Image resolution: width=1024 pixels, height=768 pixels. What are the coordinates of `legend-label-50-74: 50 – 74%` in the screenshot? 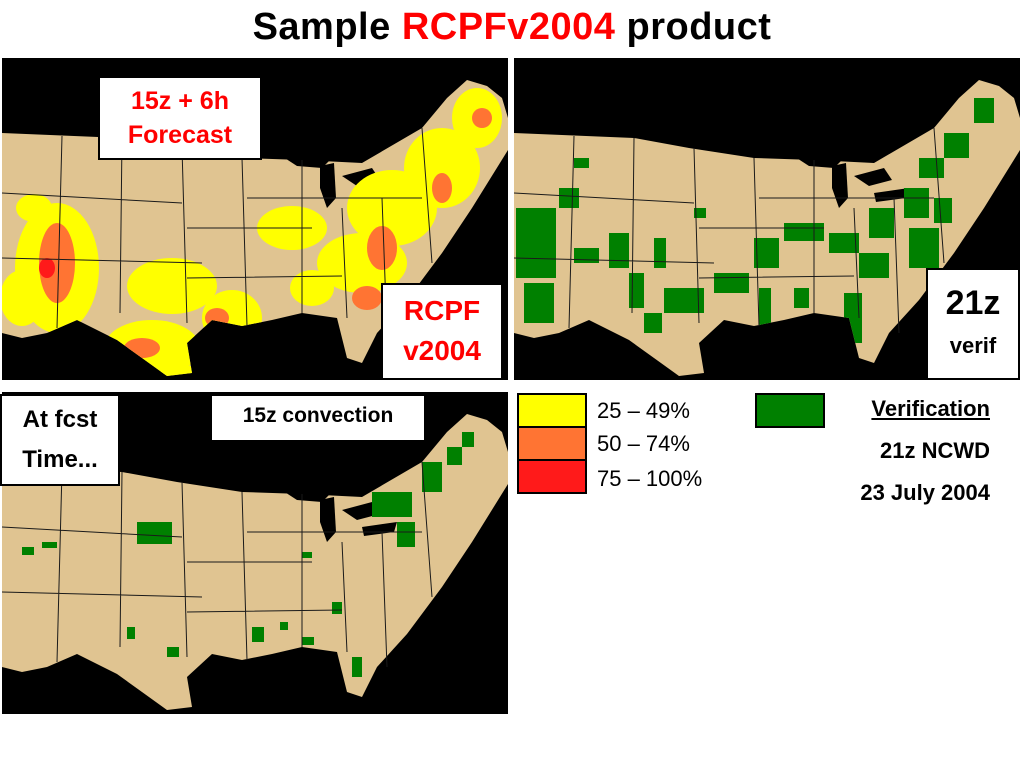 It's located at (643, 443).